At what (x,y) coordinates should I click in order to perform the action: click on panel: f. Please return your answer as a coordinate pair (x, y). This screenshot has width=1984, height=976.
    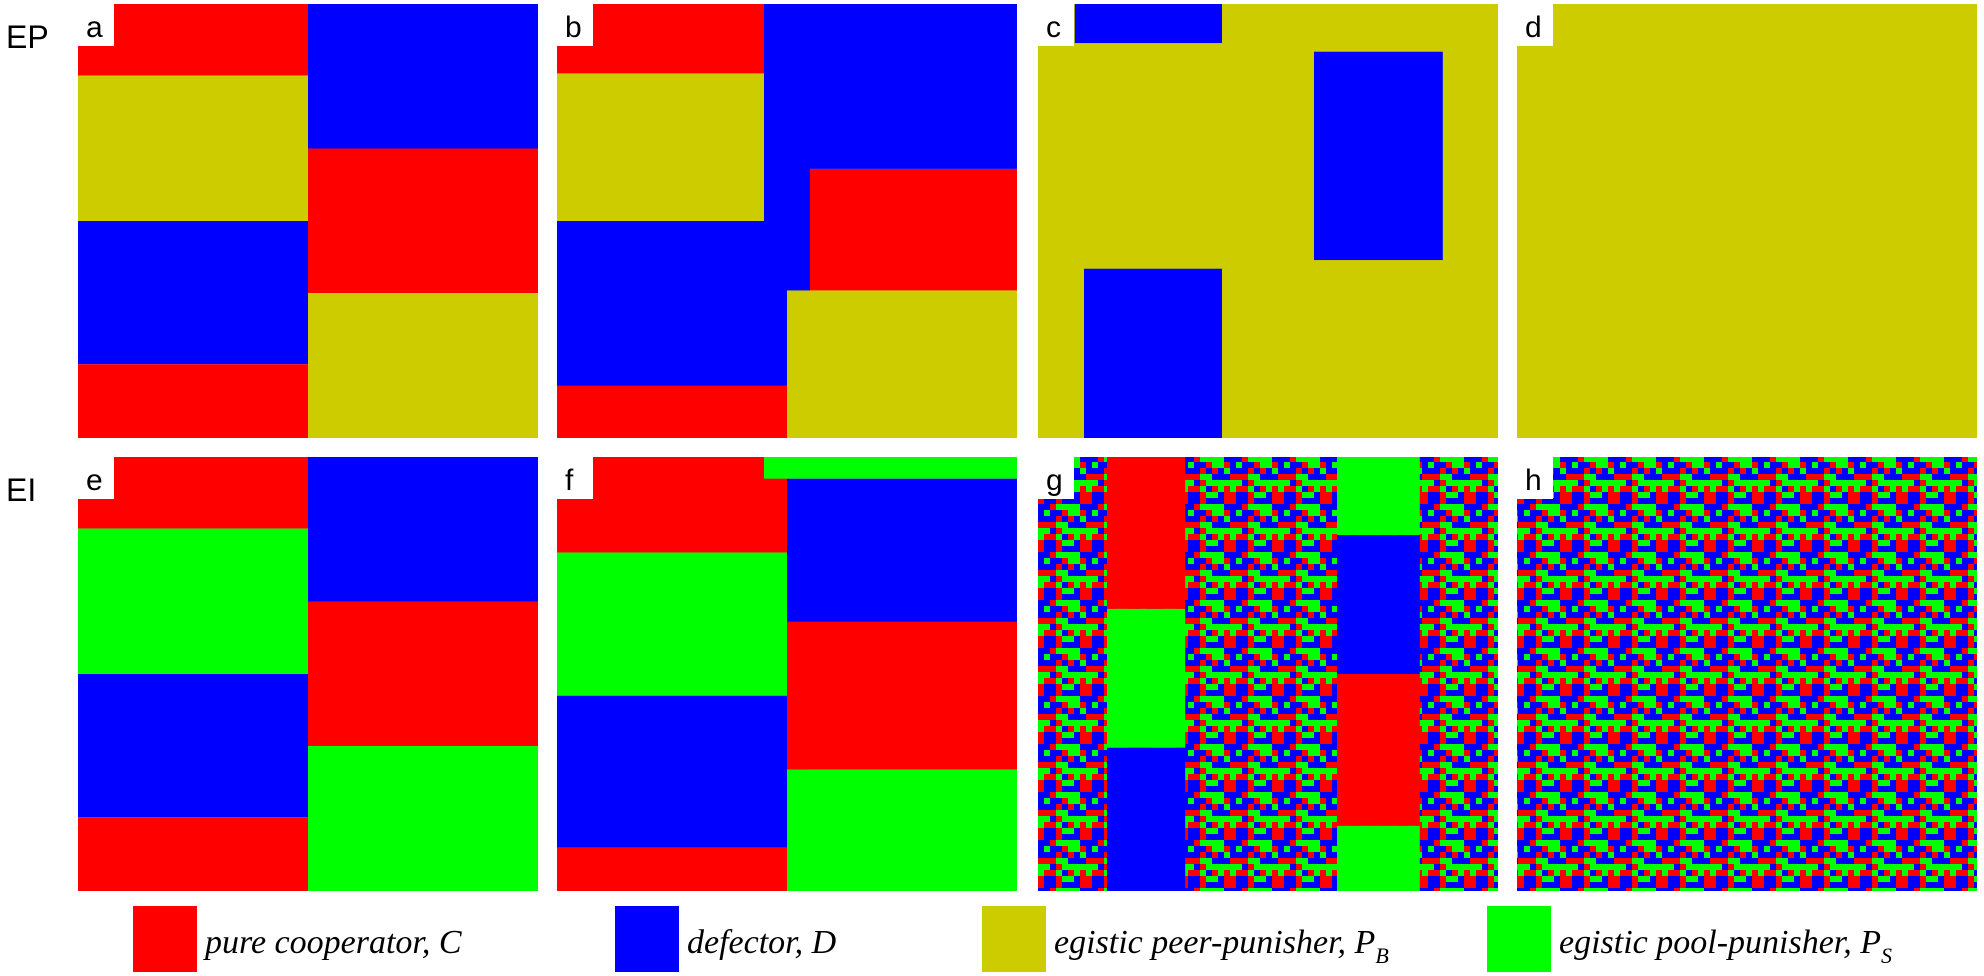
    Looking at the image, I should click on (787, 674).